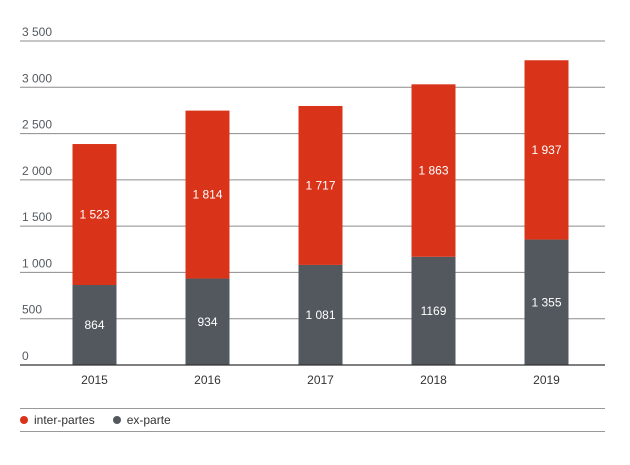  Describe the element at coordinates (25, 356) in the screenshot. I see `y-tick-label: 0` at that location.